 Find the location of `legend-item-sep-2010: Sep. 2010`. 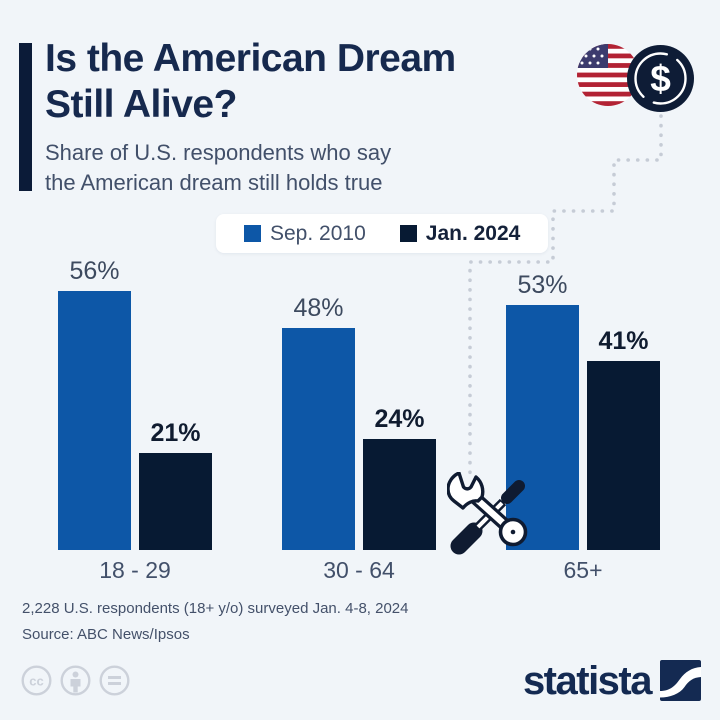

legend-item-sep-2010: Sep. 2010 is located at coordinates (305, 234).